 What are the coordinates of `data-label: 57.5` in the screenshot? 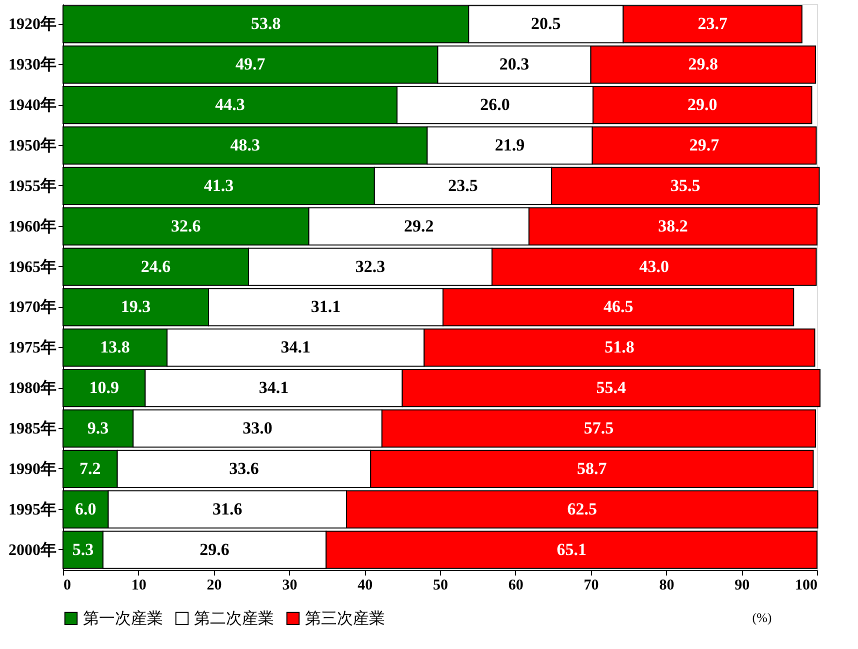 It's located at (599, 428).